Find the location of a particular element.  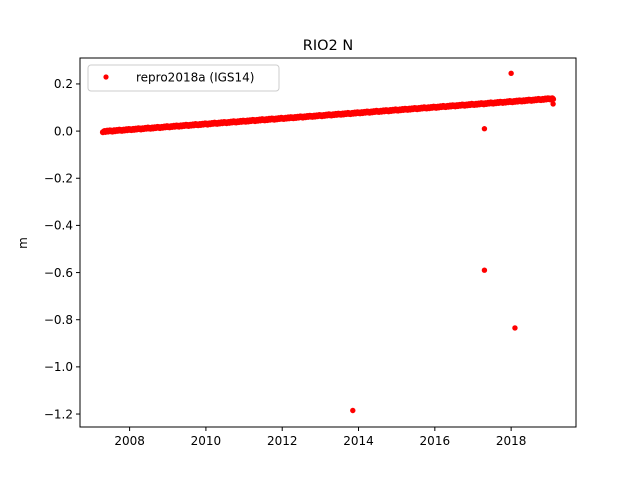

data-point is located at coordinates (553, 99).